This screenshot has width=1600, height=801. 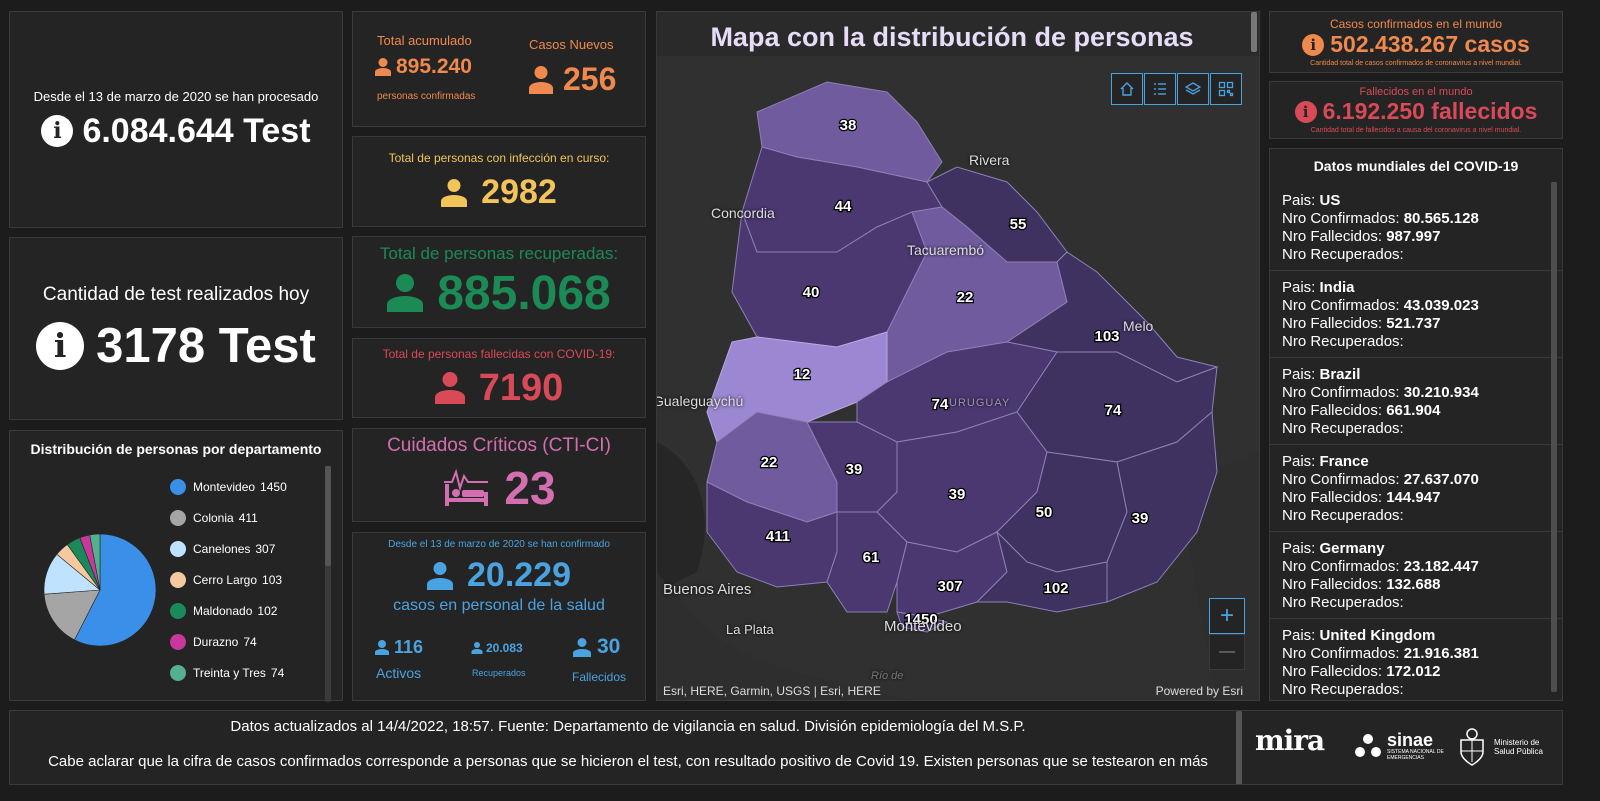 I want to click on home-icon, so click(x=1127, y=89).